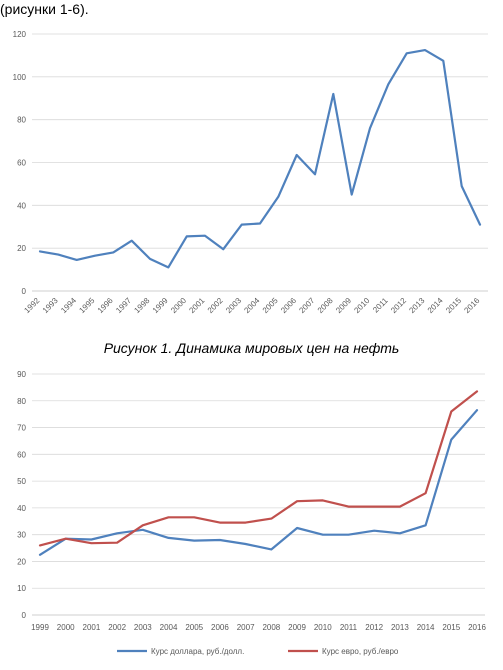 This screenshot has height=670, width=503. What do you see at coordinates (21, 588) in the screenshot?
I see `y-tick-label: 10` at bounding box center [21, 588].